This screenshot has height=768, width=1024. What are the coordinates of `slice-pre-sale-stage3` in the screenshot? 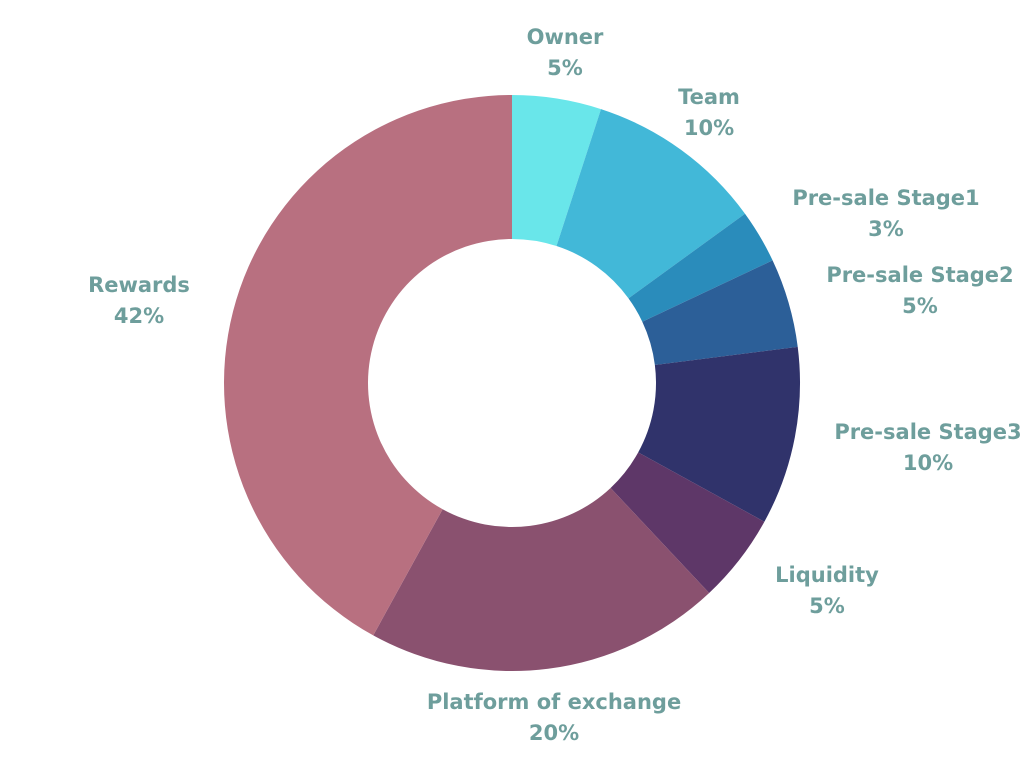 It's located at (719, 434).